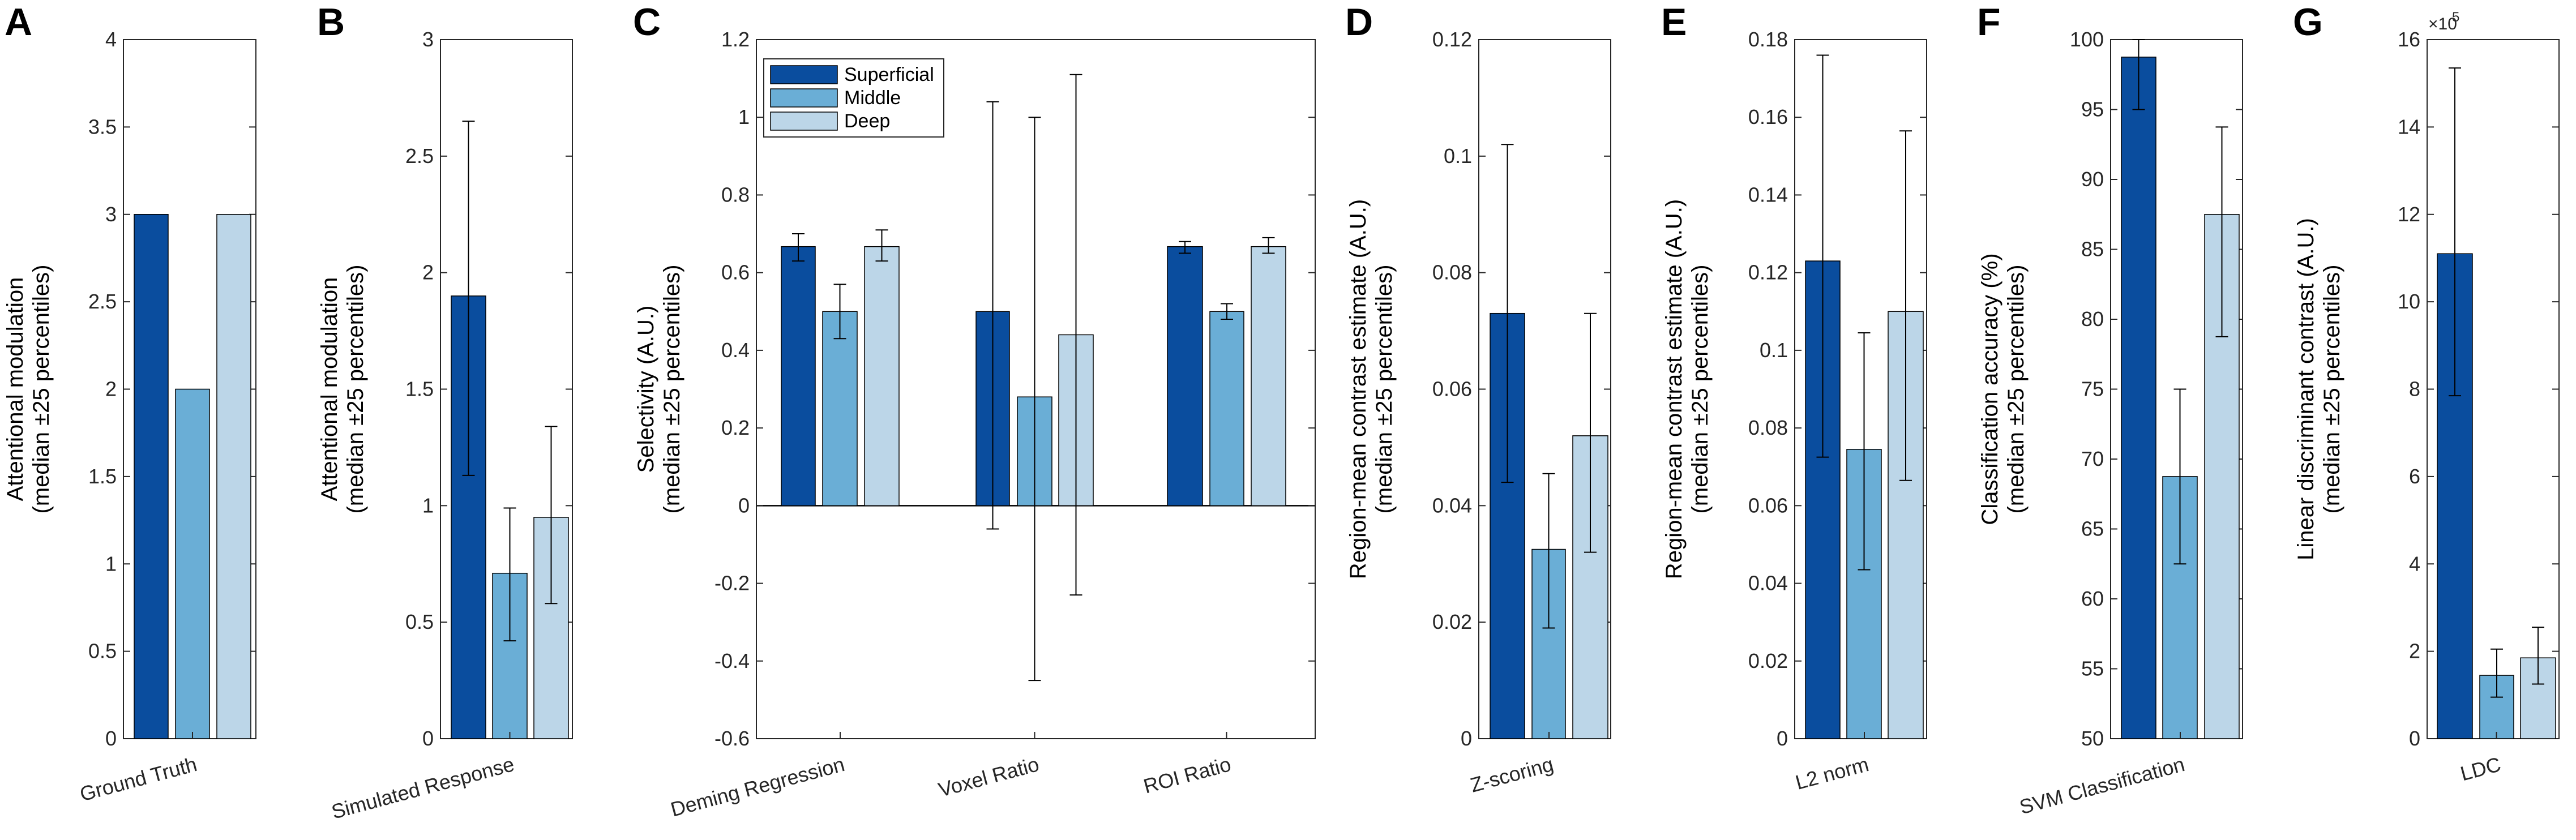  Describe the element at coordinates (102, 301) in the screenshot. I see `y-tick-label: 2.5` at that location.